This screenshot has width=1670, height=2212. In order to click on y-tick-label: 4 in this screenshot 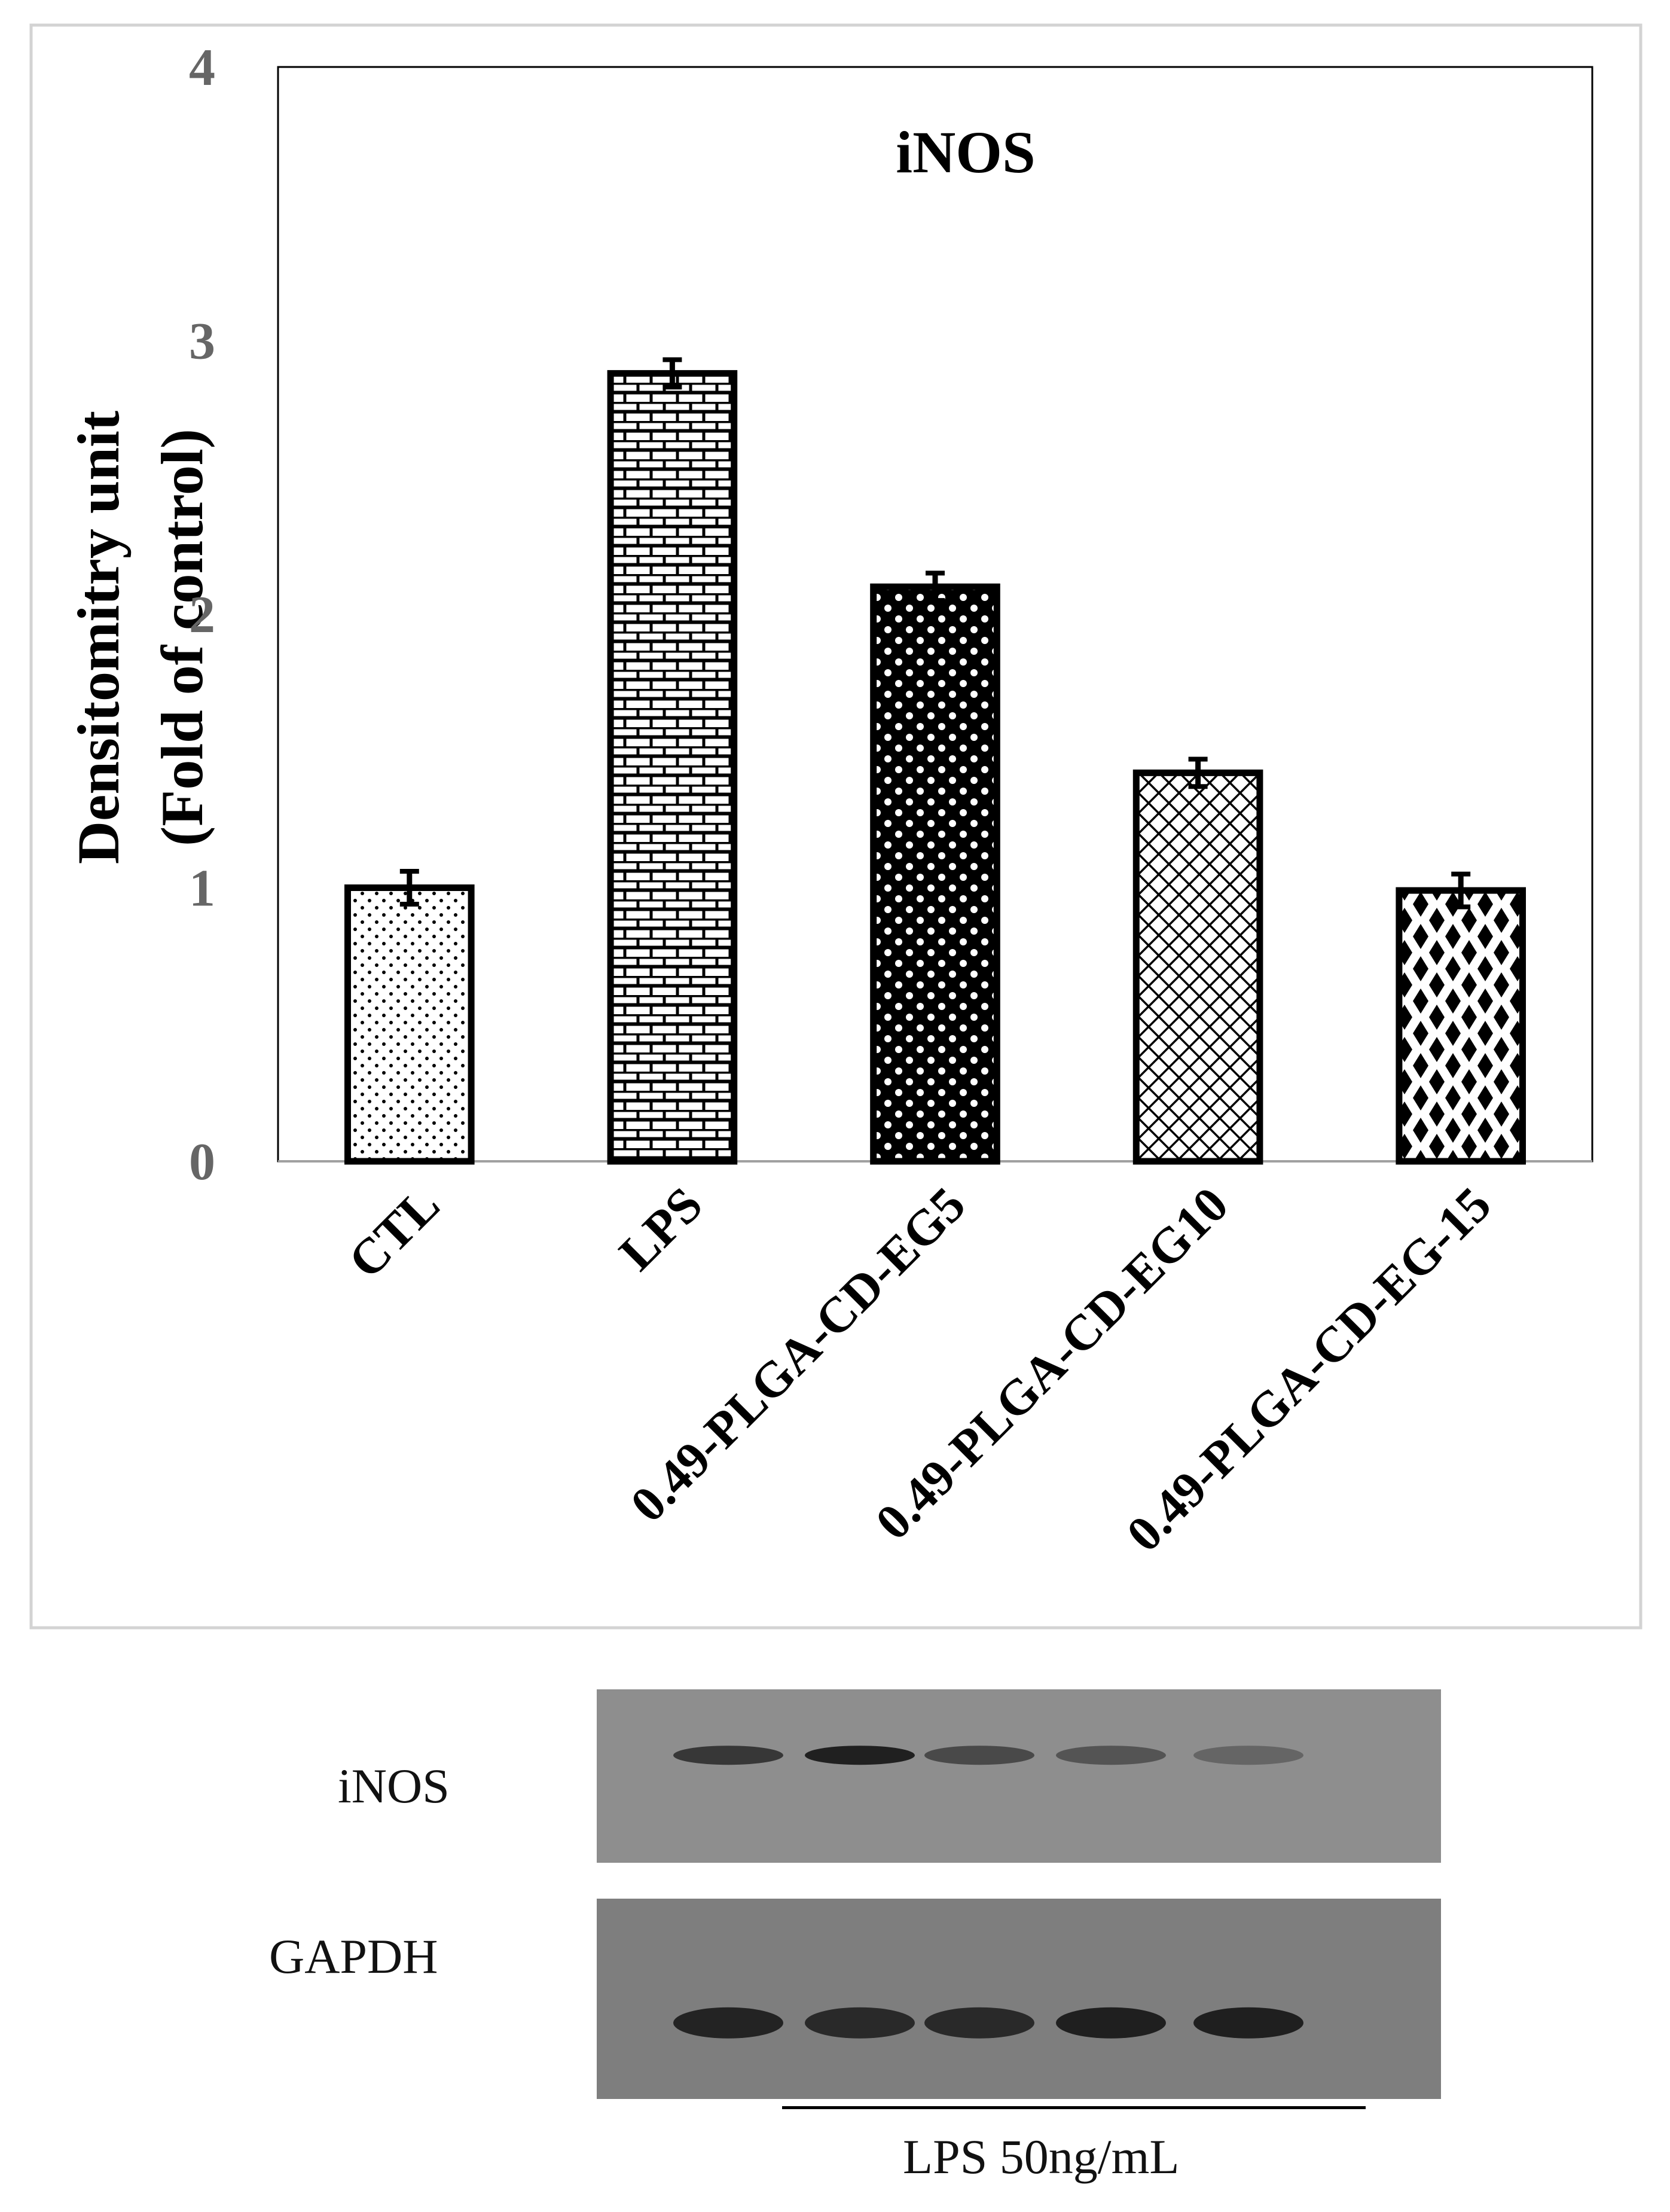, I will do `click(202, 68)`.